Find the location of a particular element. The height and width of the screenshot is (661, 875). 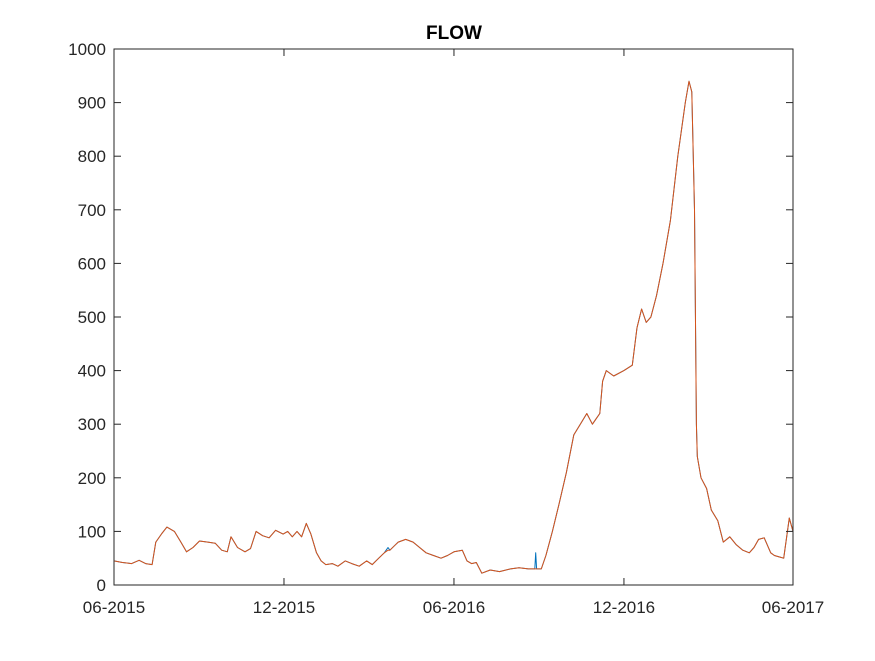

y-tick-label: 600 is located at coordinates (92, 263).